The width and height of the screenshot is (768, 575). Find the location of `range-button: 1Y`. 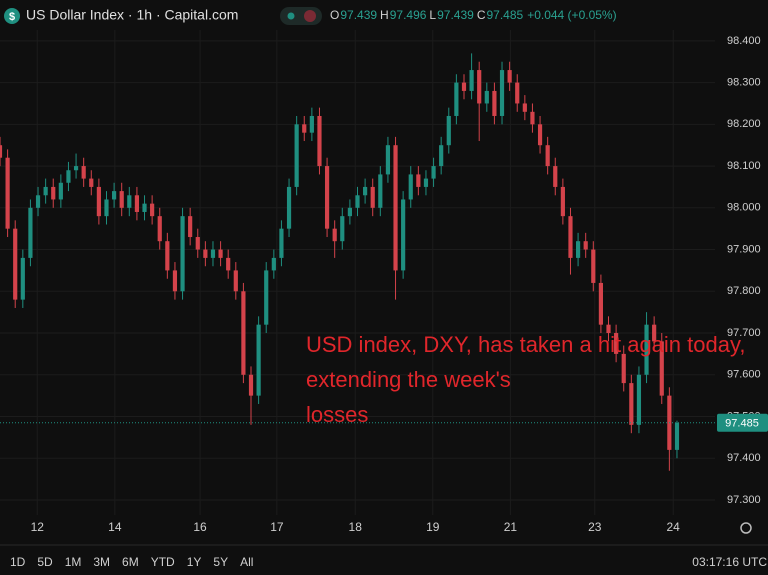

range-button: 1Y is located at coordinates (194, 562).